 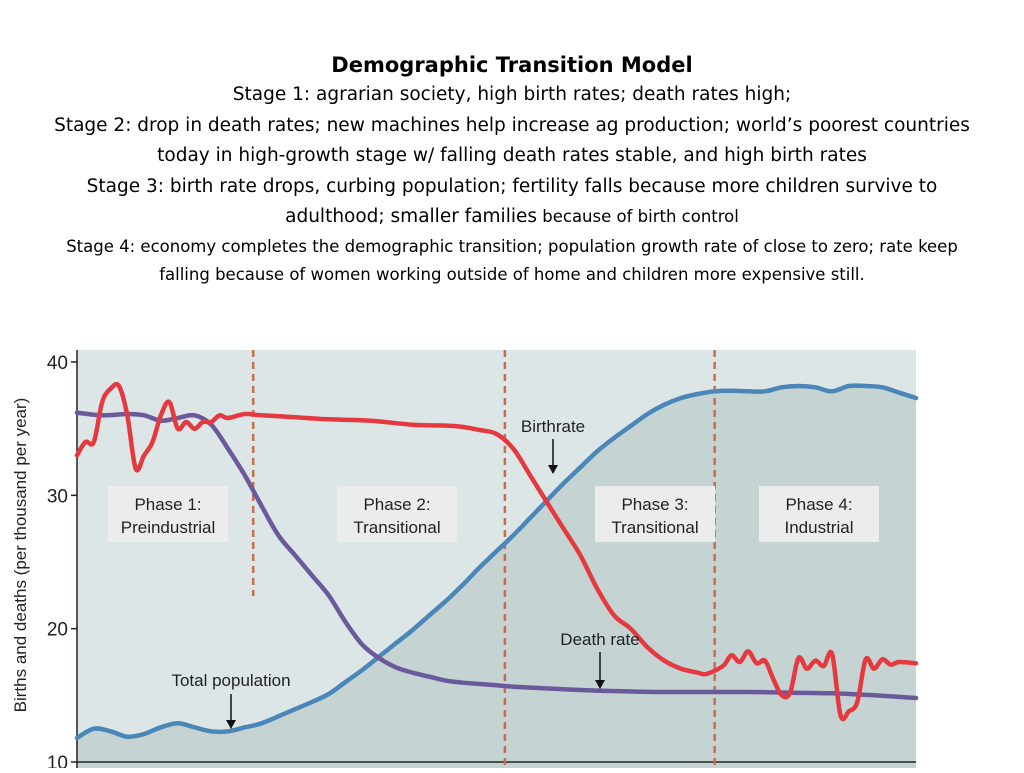 What do you see at coordinates (818, 504) in the screenshot?
I see `phase-4-label-line1: Phase 4:` at bounding box center [818, 504].